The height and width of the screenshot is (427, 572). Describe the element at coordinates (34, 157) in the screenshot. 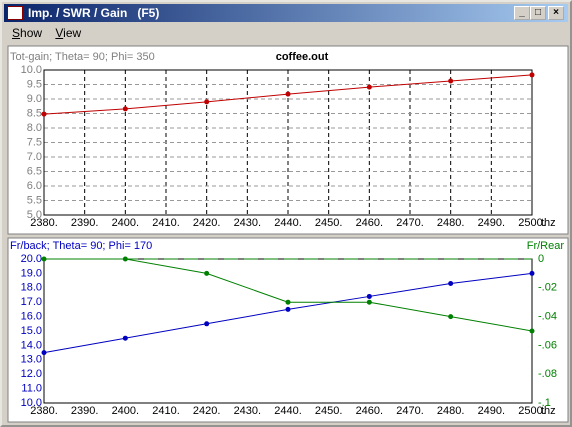

I see `y-tick-label: 7.0` at that location.